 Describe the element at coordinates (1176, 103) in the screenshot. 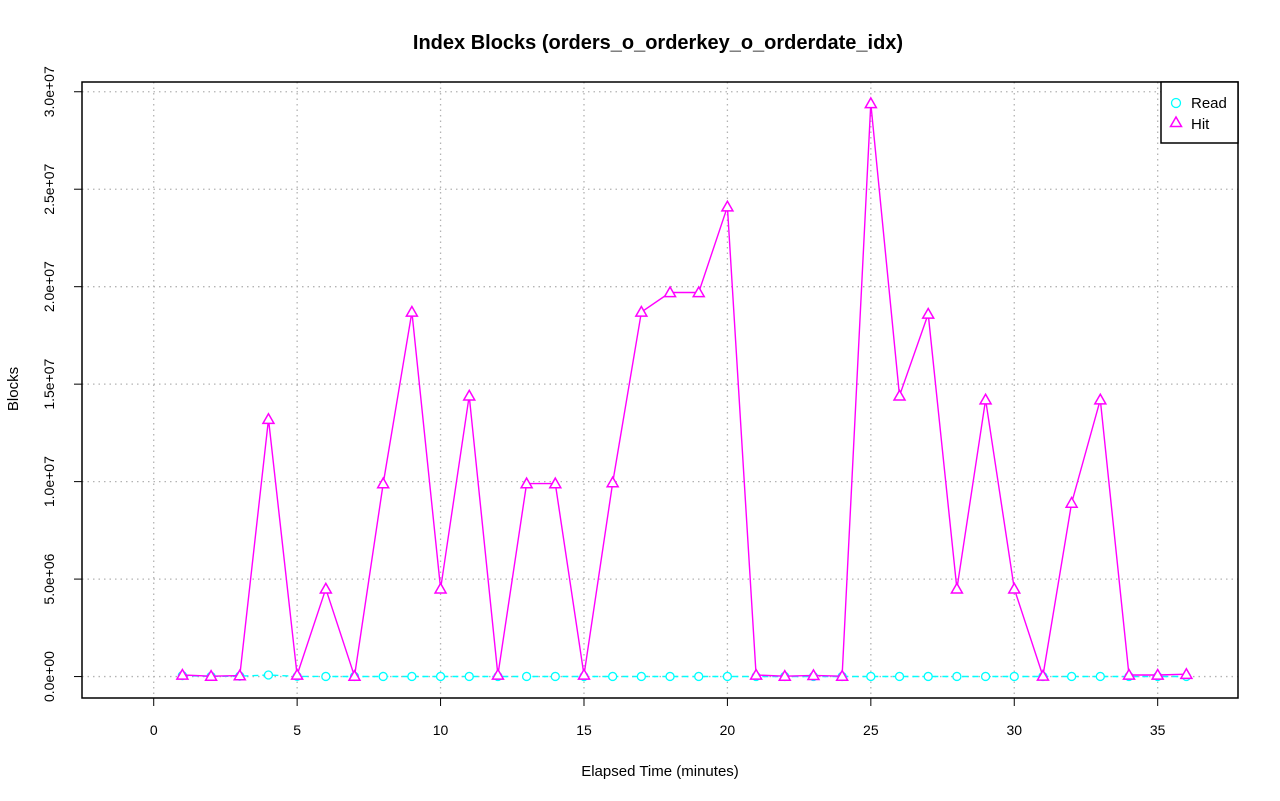

I see `legend-read-marker` at that location.